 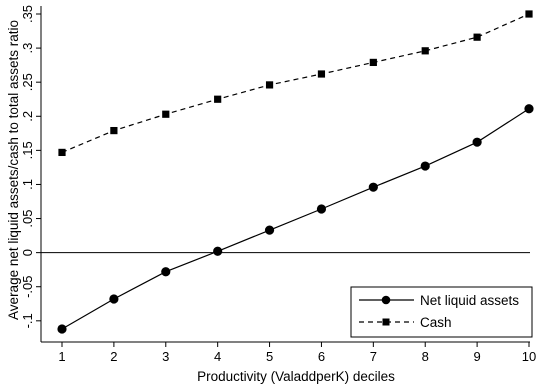 I want to click on x-tick-label: 10, so click(x=529, y=356).